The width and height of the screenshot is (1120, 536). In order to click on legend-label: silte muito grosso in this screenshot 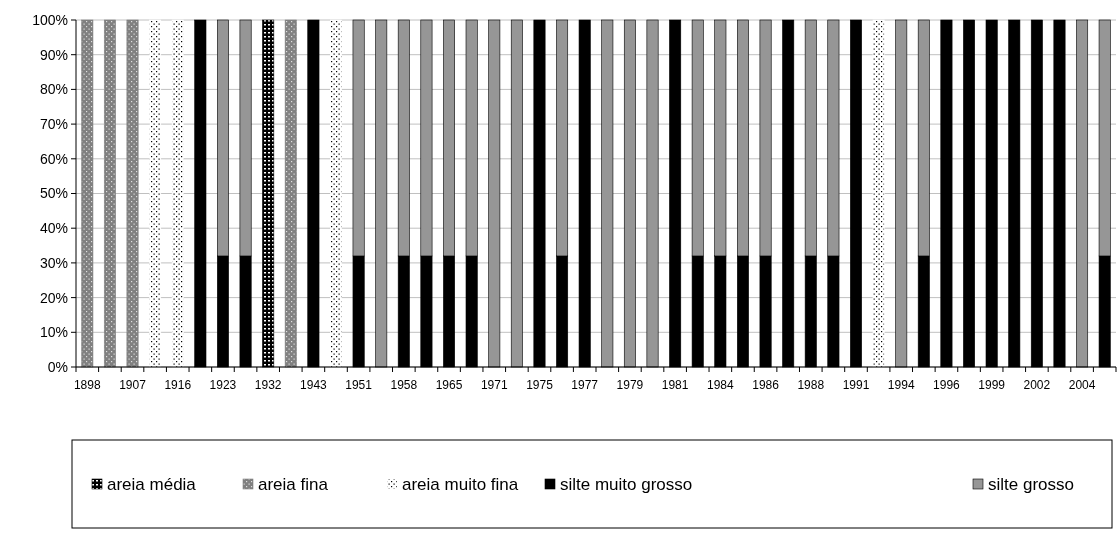, I will do `click(626, 484)`.